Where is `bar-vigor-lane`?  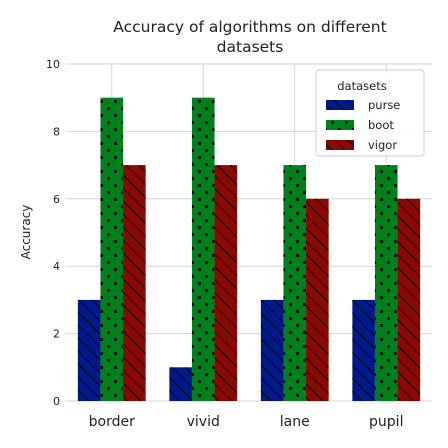
bar-vigor-lane is located at coordinates (317, 299).